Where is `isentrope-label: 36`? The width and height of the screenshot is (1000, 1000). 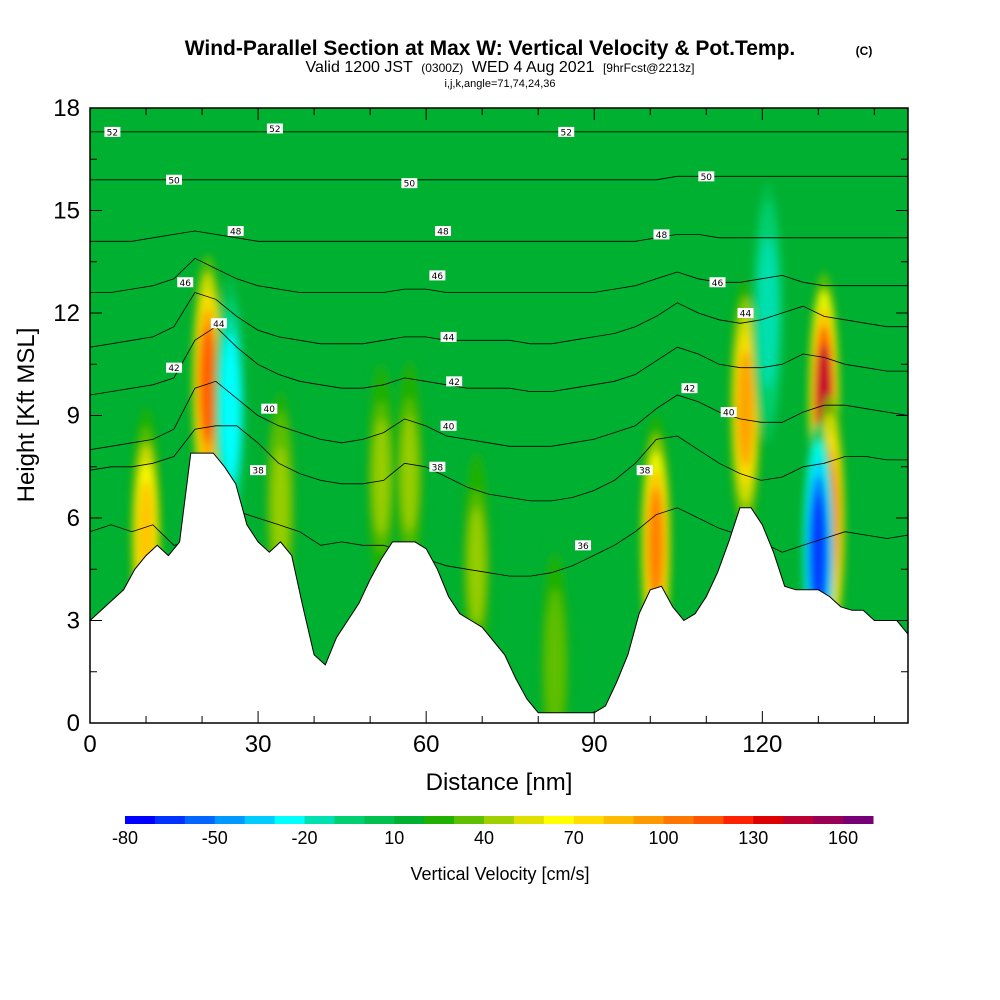 isentrope-label: 36 is located at coordinates (583, 546).